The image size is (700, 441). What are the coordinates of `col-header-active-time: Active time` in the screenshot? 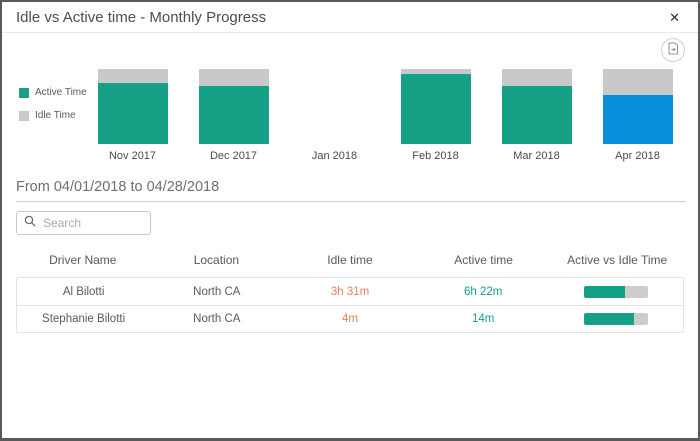 It's located at (483, 260).